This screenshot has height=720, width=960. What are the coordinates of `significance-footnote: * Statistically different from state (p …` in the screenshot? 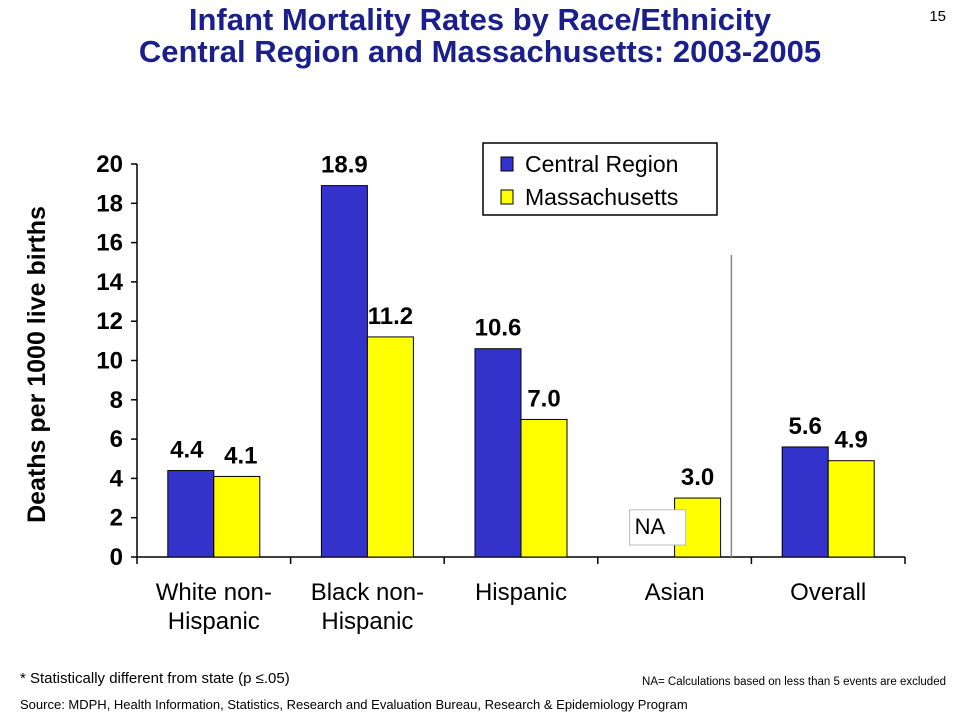 It's located at (155, 678).